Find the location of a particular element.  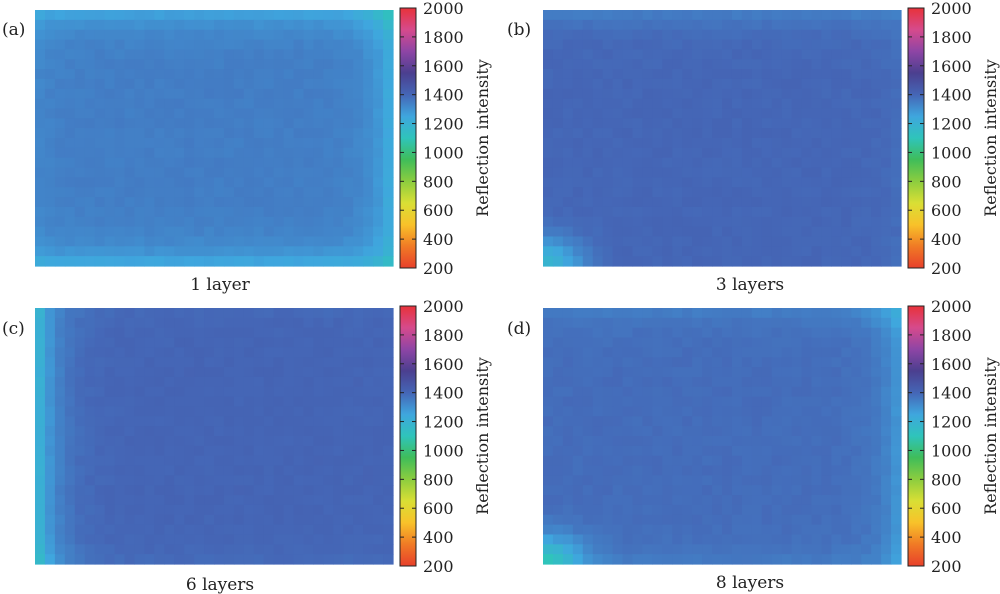

colorbar-tick-label: 2000 is located at coordinates (443, 306).